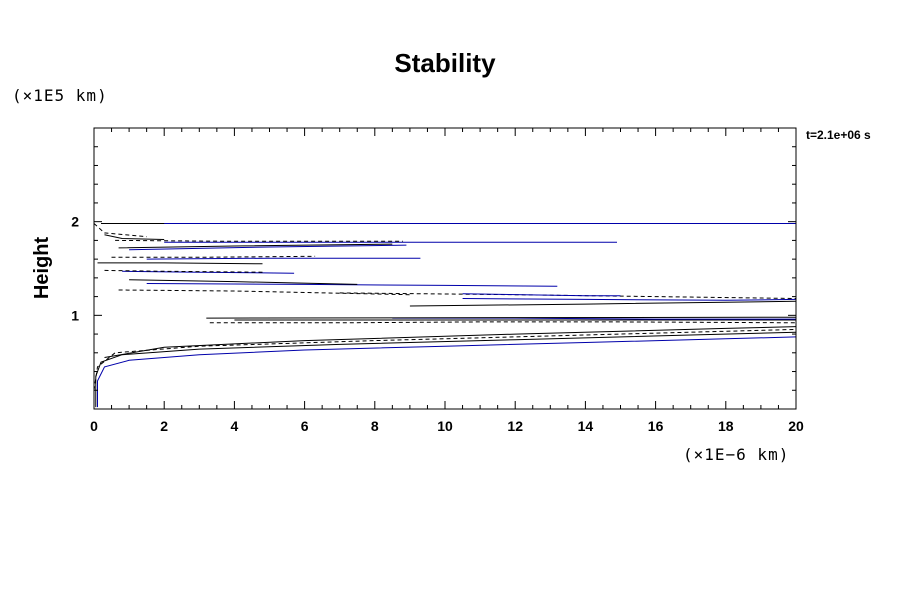  I want to click on x-tick-label: 16, so click(656, 426).